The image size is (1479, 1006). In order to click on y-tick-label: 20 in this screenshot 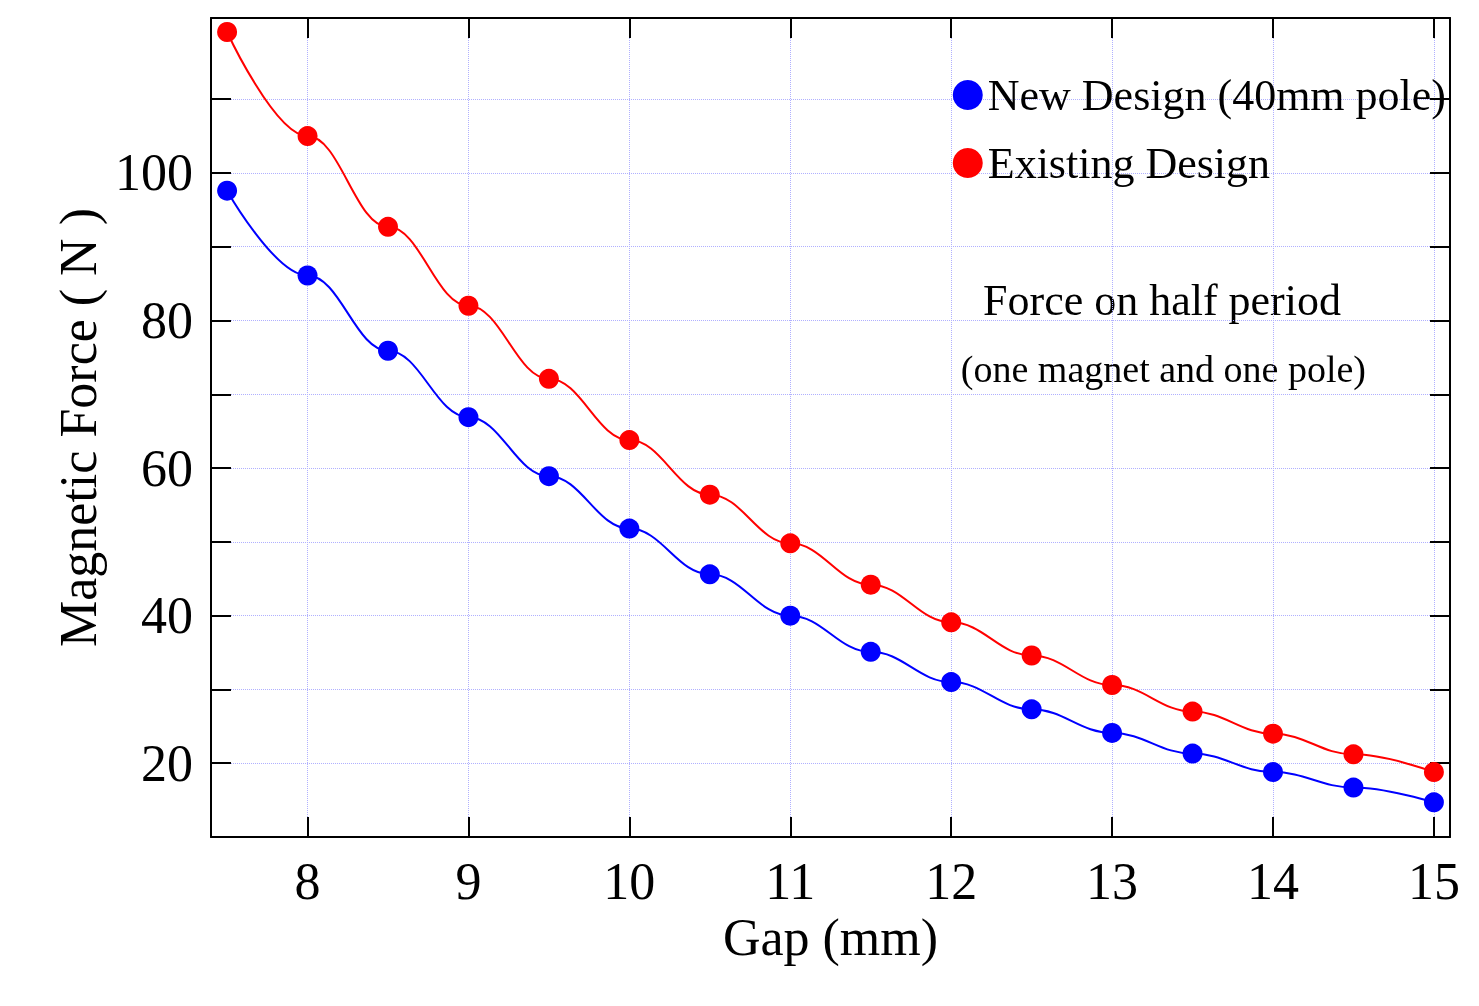, I will do `click(167, 763)`.